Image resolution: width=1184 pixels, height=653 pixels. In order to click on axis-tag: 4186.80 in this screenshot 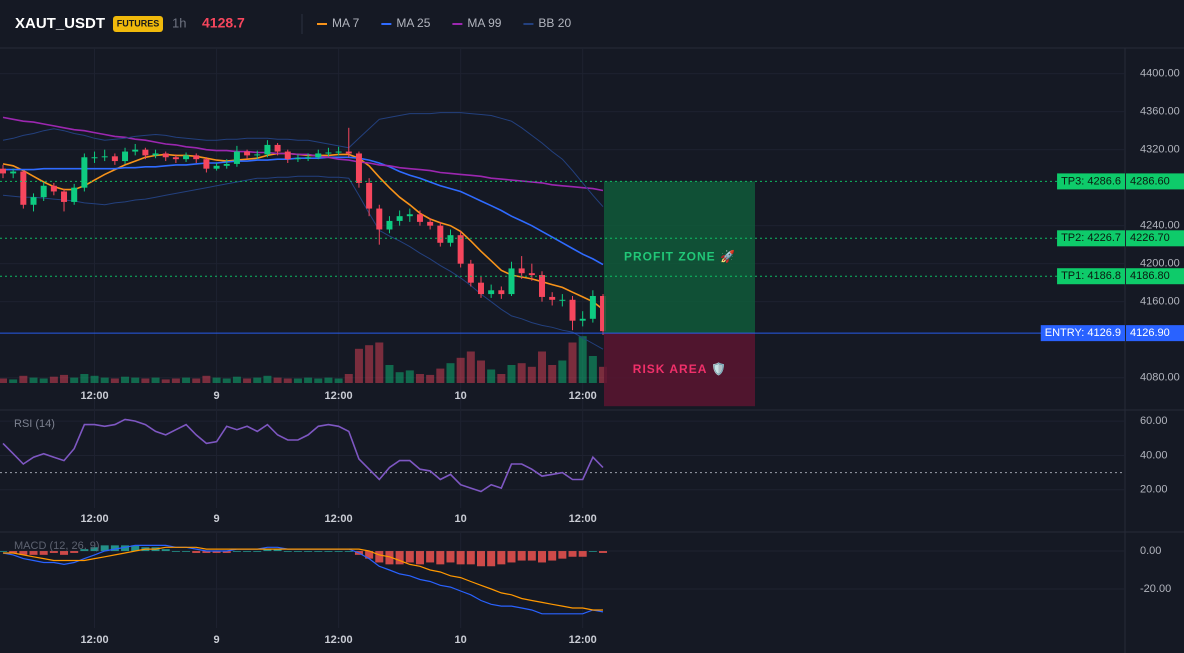, I will do `click(1150, 276)`.